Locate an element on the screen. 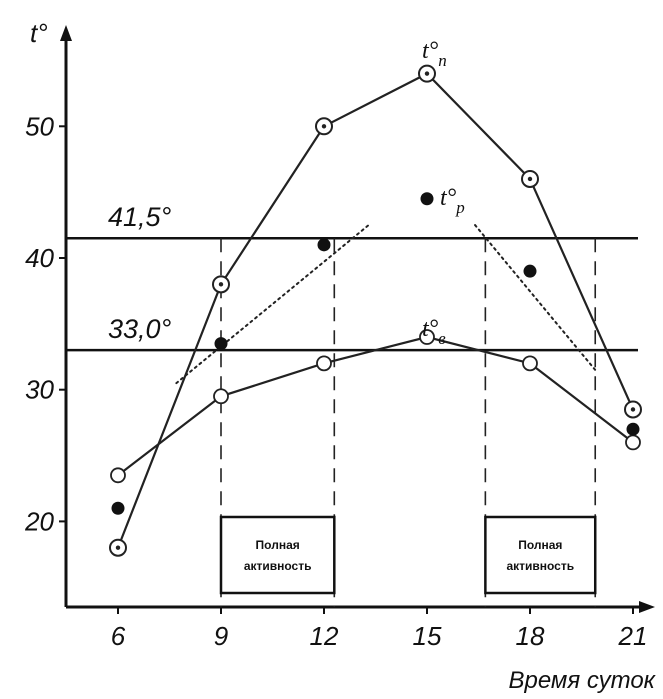  series-label: t°п is located at coordinates (434, 54).